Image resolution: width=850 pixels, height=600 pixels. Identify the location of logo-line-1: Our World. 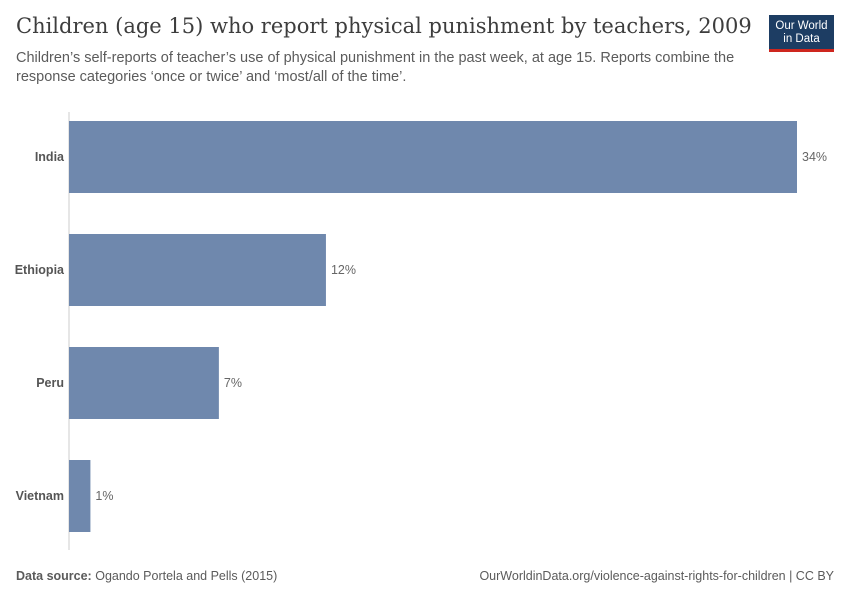
(801, 26).